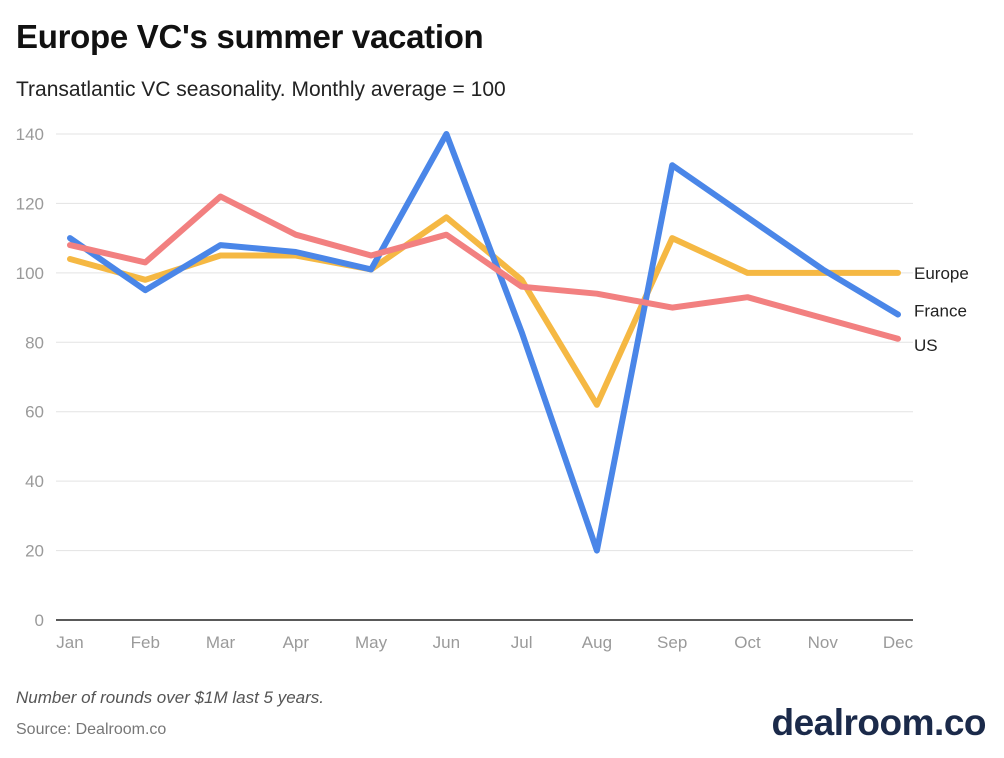 The image size is (1004, 758). Describe the element at coordinates (823, 642) in the screenshot. I see `x-tick-label: Nov` at that location.